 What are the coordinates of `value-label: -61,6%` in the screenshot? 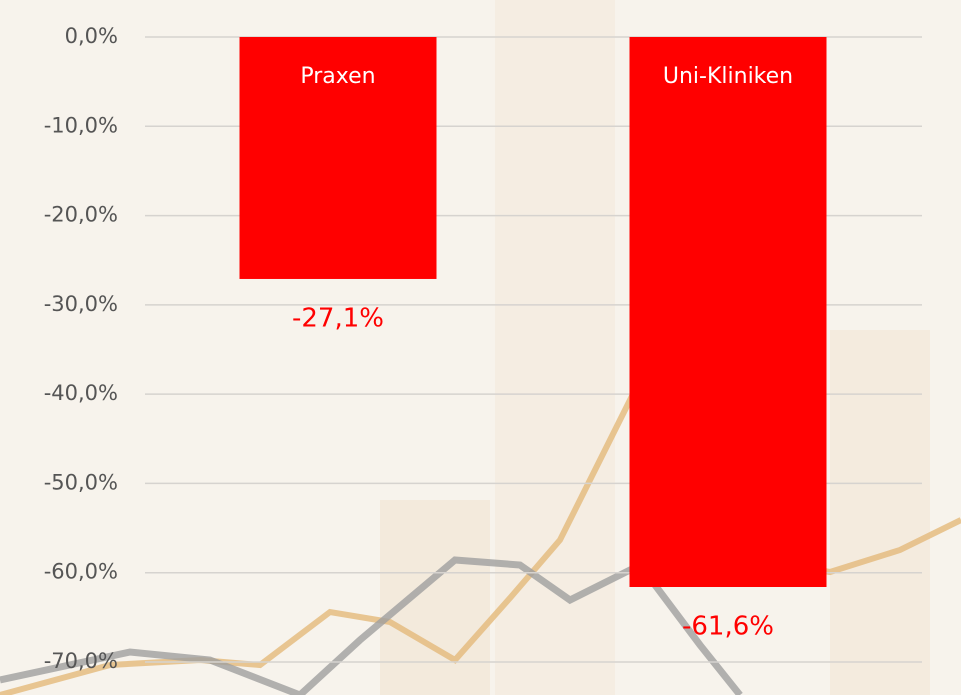 It's located at (728, 627).